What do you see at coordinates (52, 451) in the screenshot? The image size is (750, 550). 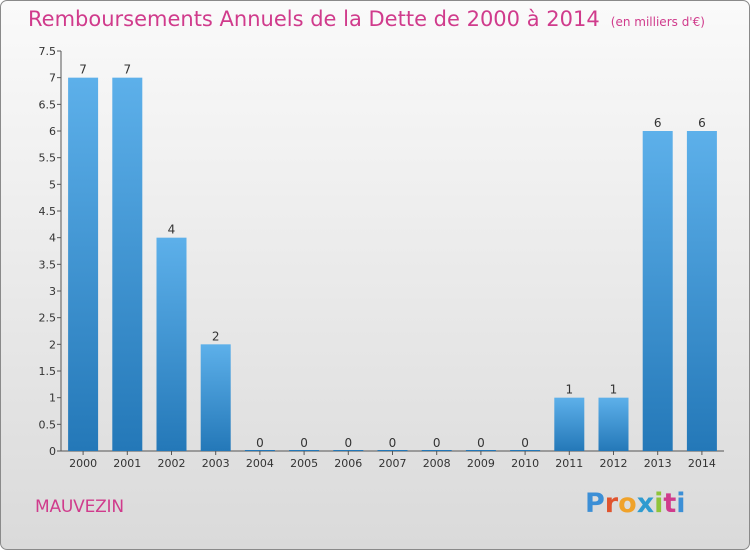 I see `y-tick-label: 0` at bounding box center [52, 451].